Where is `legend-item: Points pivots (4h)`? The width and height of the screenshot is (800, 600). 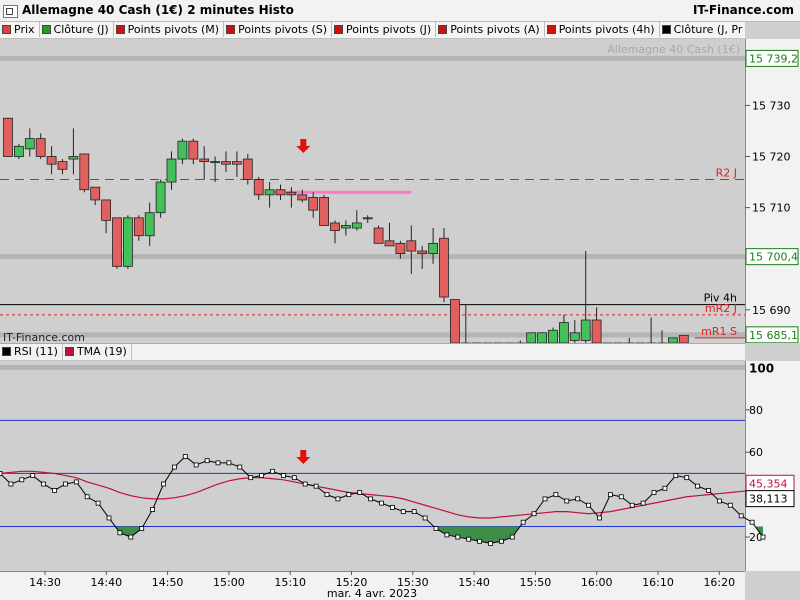
legend-item: Points pivots (4h) is located at coordinates (602, 29).